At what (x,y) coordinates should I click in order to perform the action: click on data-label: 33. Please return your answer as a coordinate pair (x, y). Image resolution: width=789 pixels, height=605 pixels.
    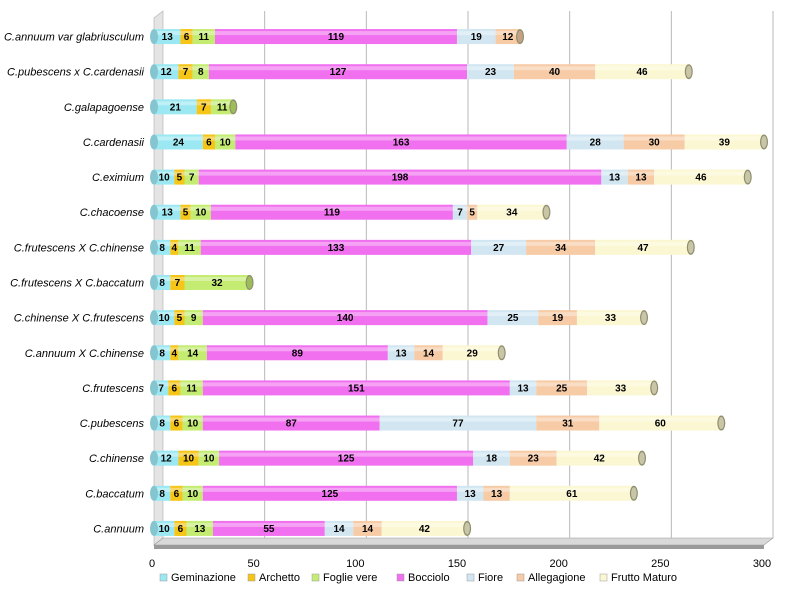
    Looking at the image, I should click on (611, 318).